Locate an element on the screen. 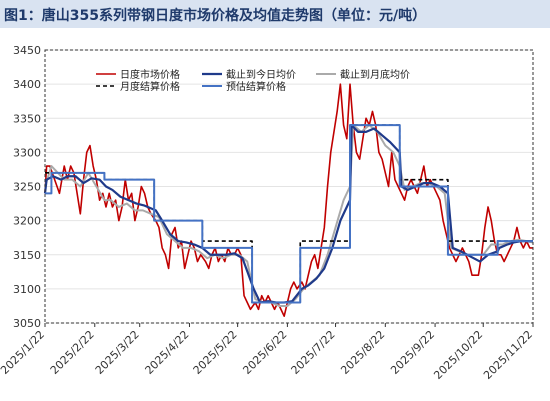 Image resolution: width=550 pixels, height=401 pixels. y-tick-label: 3250 is located at coordinates (27, 187).